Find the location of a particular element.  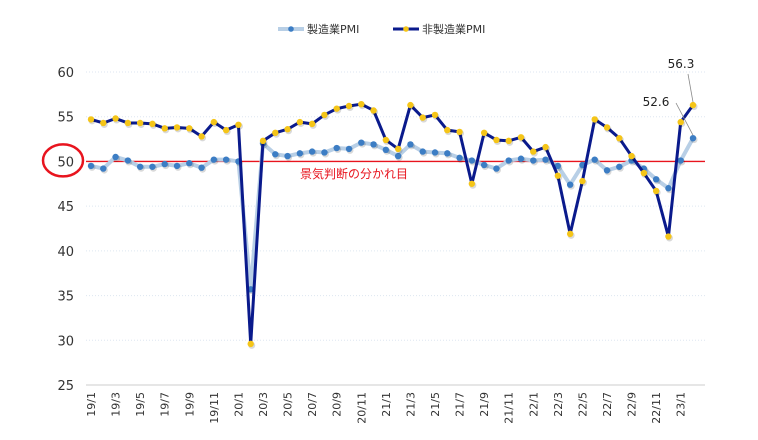

x-tick-label: 20/5 is located at coordinates (288, 404).